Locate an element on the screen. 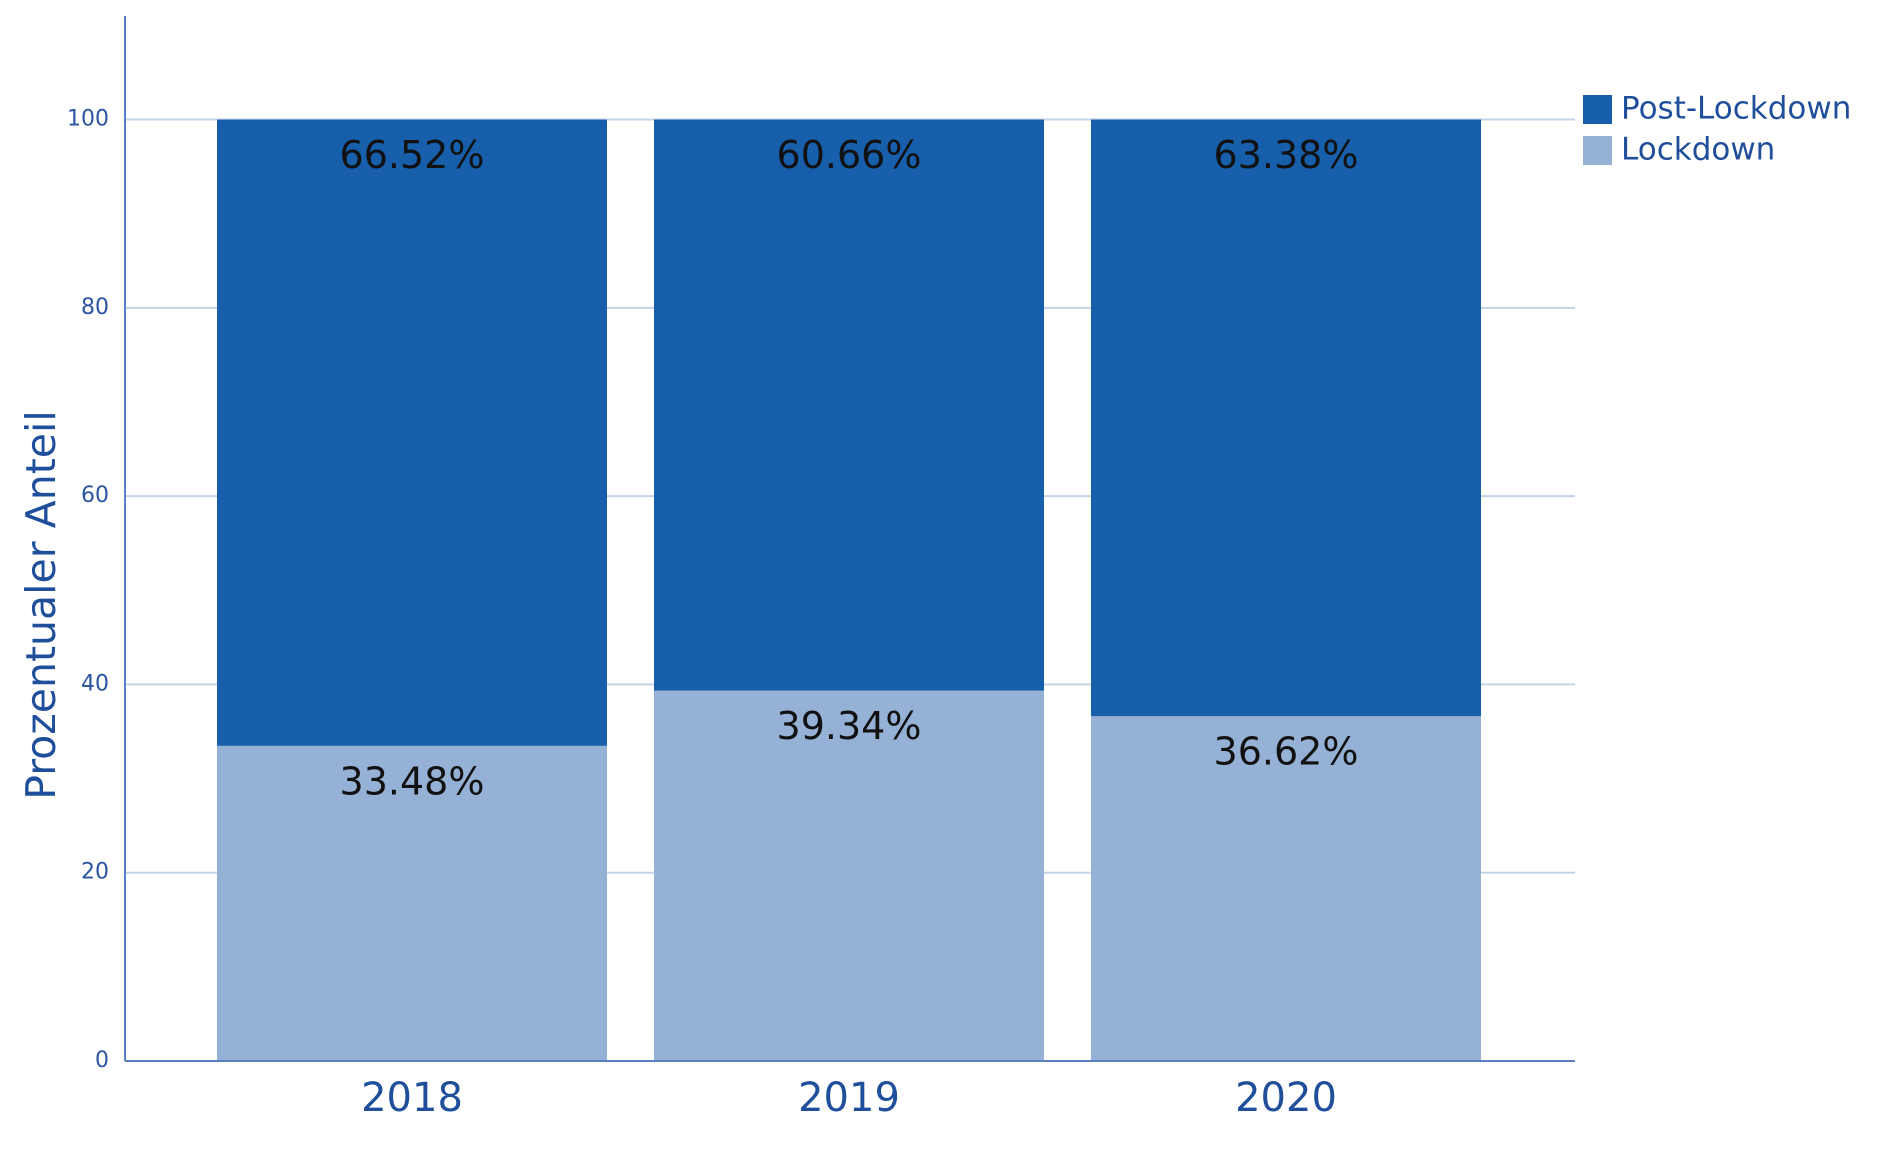 The image size is (1900, 1153). y-tick-label: 80 is located at coordinates (95, 307).